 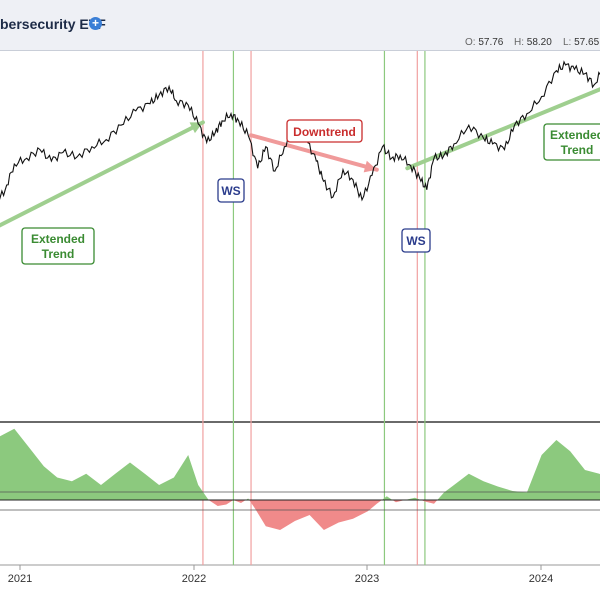 What do you see at coordinates (541, 579) in the screenshot?
I see `x-tick-label-2024: 2024` at bounding box center [541, 579].